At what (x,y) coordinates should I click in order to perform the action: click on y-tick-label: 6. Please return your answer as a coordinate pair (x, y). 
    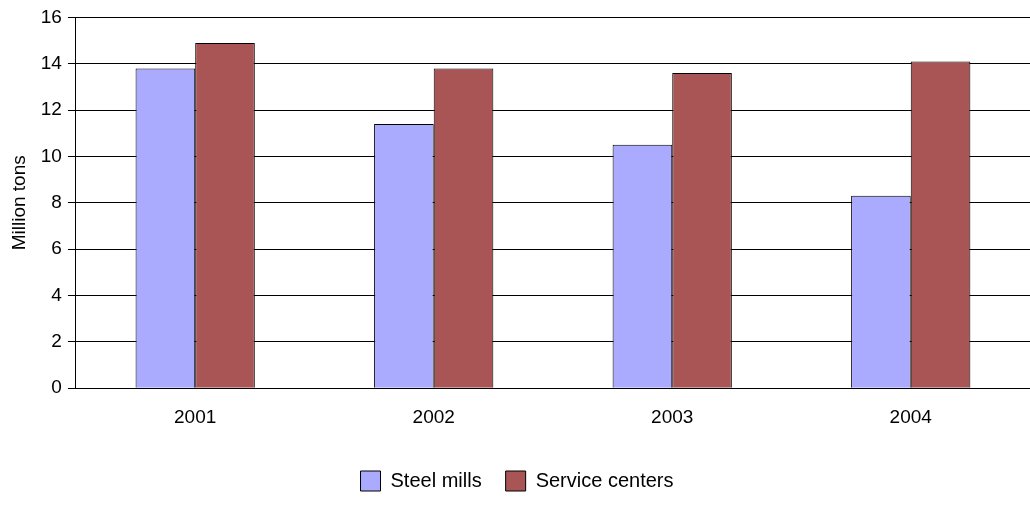
    Looking at the image, I should click on (56, 248).